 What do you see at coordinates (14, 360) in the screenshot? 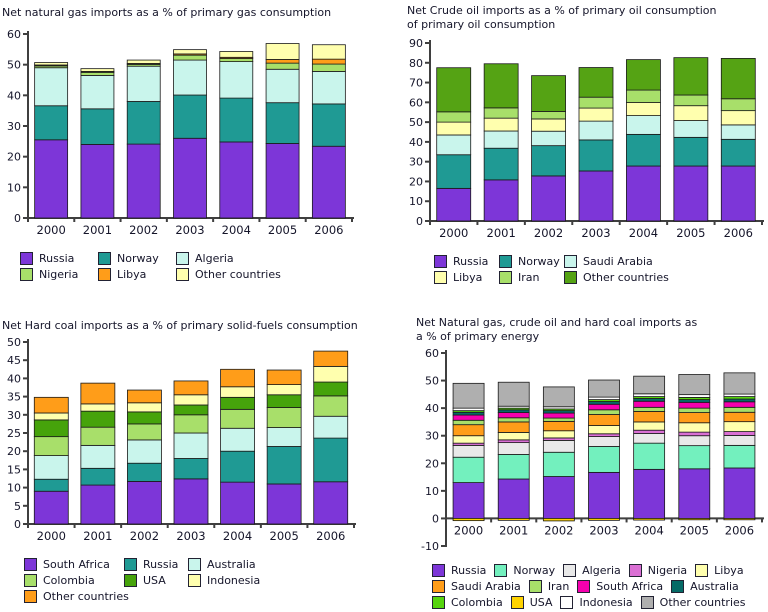
I see `y-tick-label: 45` at bounding box center [14, 360].